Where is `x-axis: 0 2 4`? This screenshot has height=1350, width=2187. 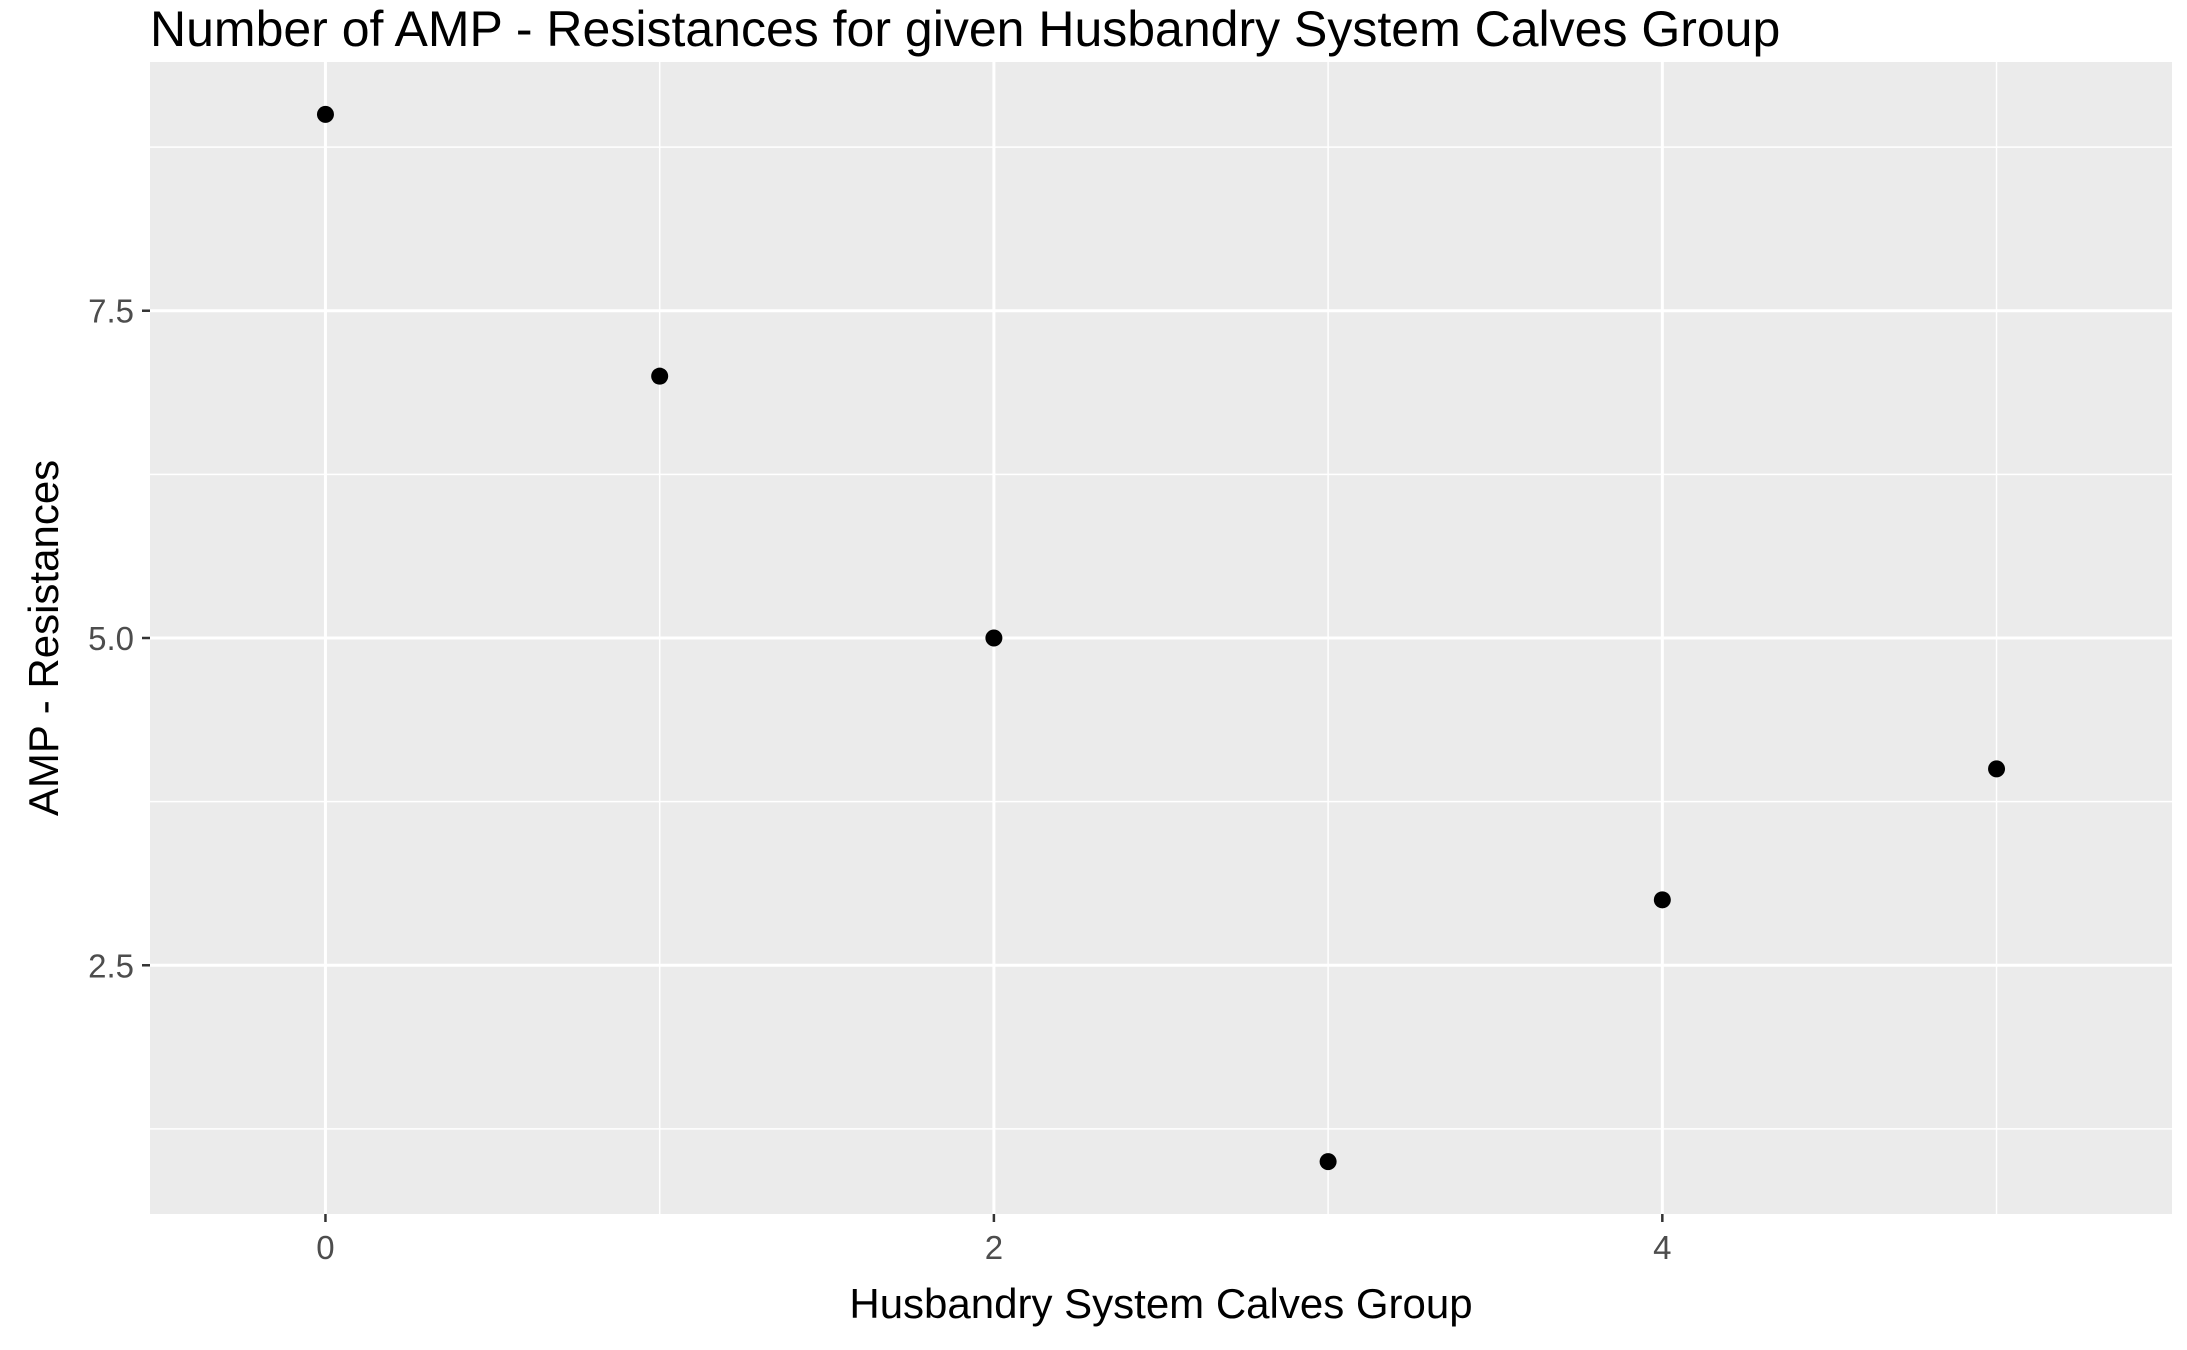
x-axis: 0 2 4 is located at coordinates (994, 1240).